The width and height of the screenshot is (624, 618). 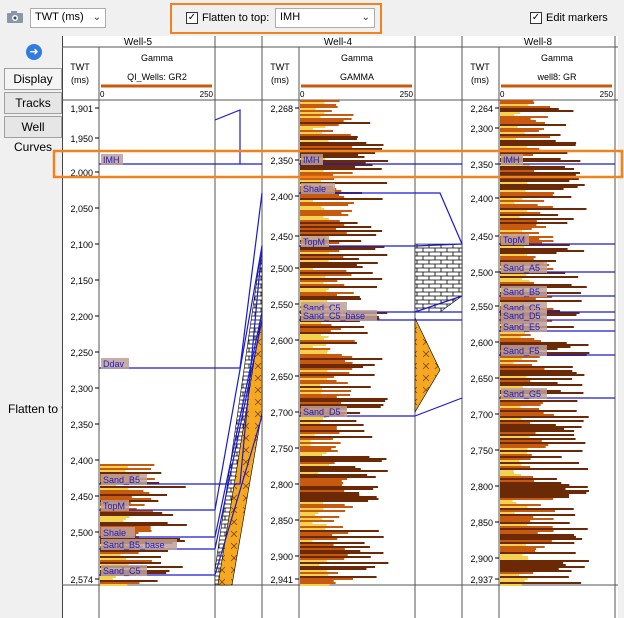 What do you see at coordinates (138, 42) in the screenshot?
I see `well-name: Well-5` at bounding box center [138, 42].